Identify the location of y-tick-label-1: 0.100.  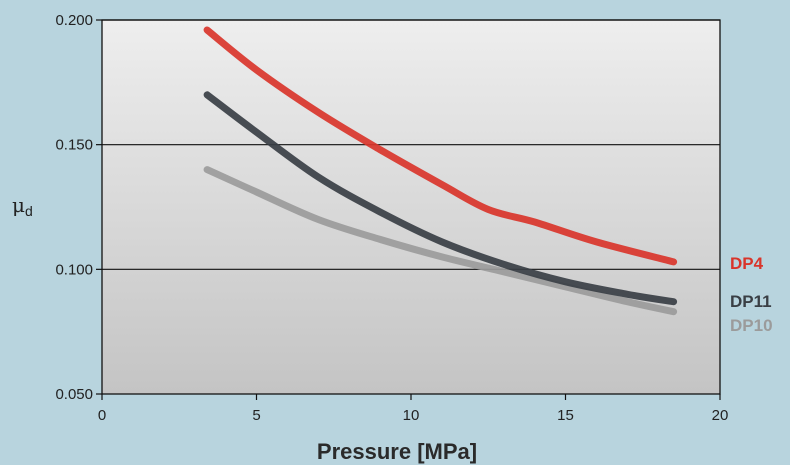
(74, 269).